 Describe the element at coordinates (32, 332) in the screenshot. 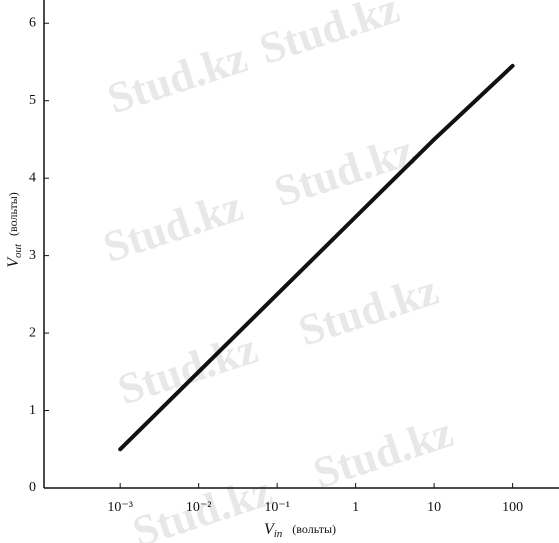

I see `y-tick-label: 2` at that location.